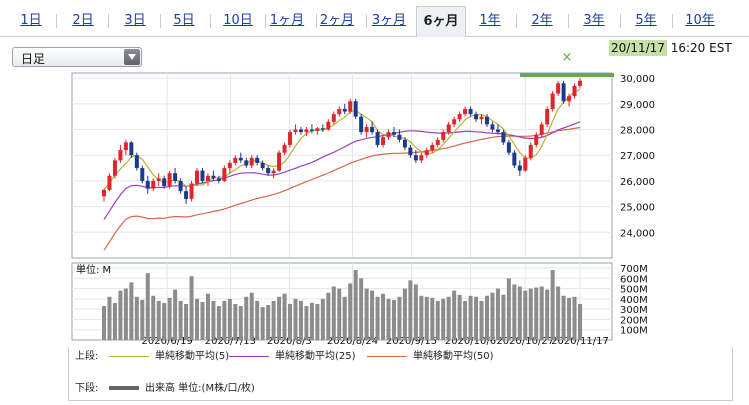 This screenshot has height=405, width=749. I want to click on period-select: 日足, so click(77, 57).